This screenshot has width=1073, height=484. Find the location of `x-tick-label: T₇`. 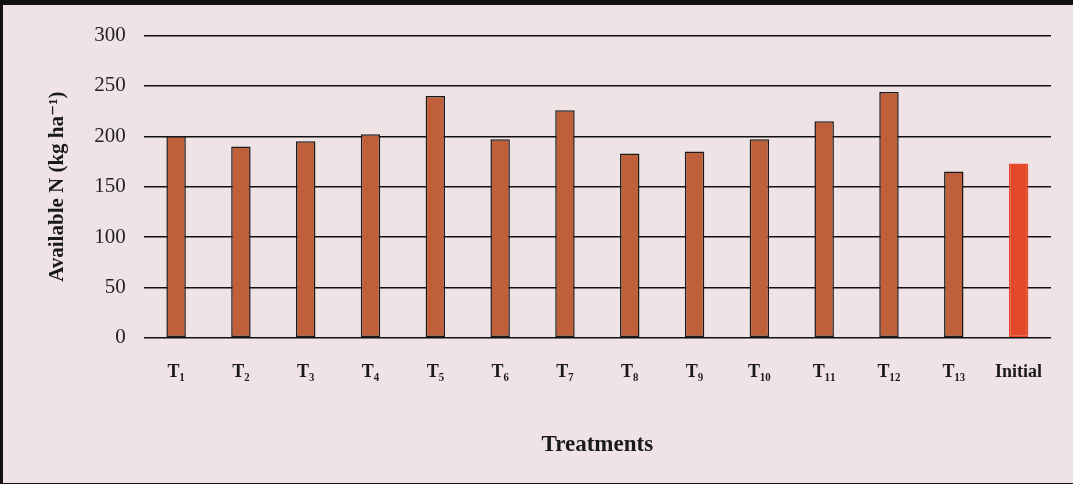

x-tick-label: T₇ is located at coordinates (565, 371).